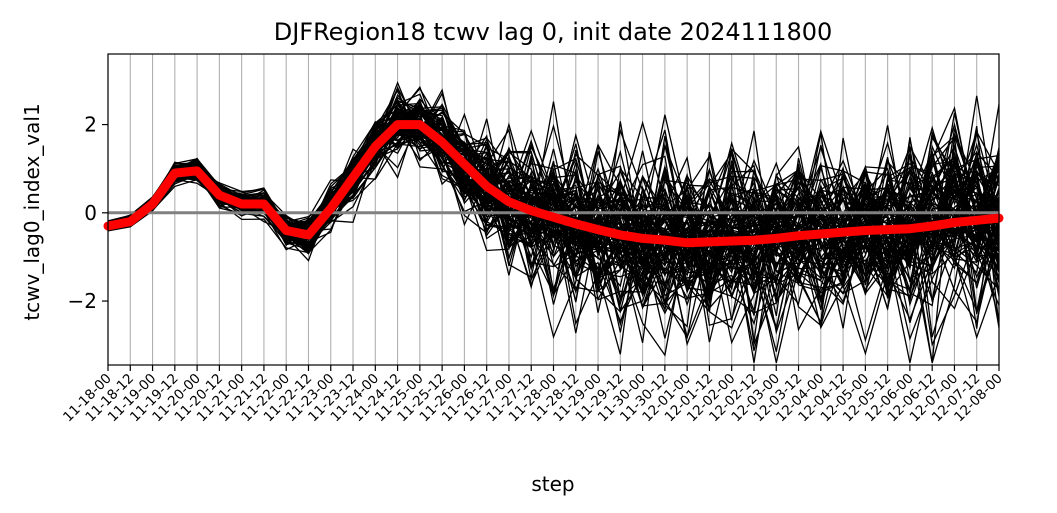 The image size is (1057, 513). What do you see at coordinates (552, 484) in the screenshot?
I see `x-axis-label: step` at bounding box center [552, 484].